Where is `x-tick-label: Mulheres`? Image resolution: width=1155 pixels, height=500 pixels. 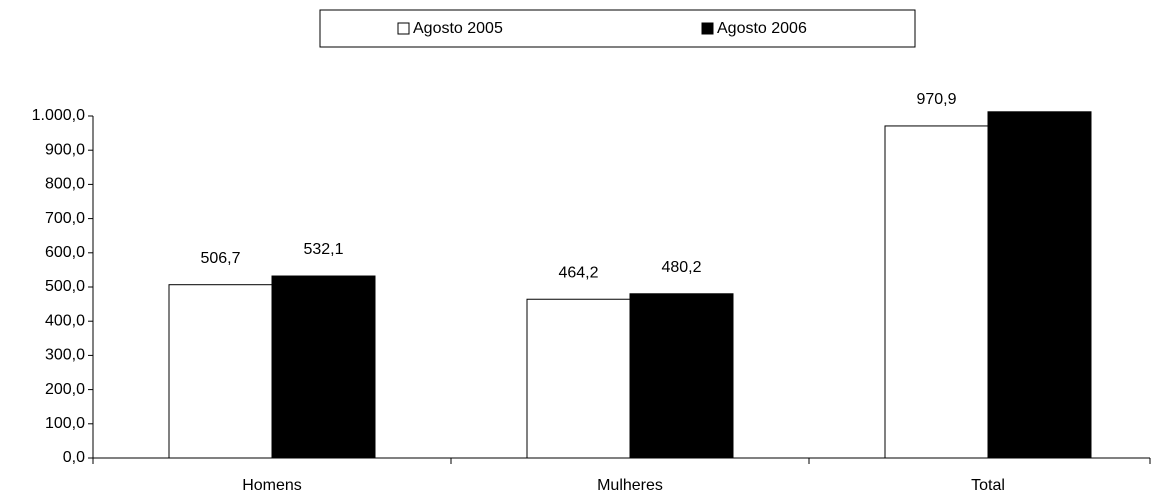
x-tick-label: Mulheres is located at coordinates (630, 485).